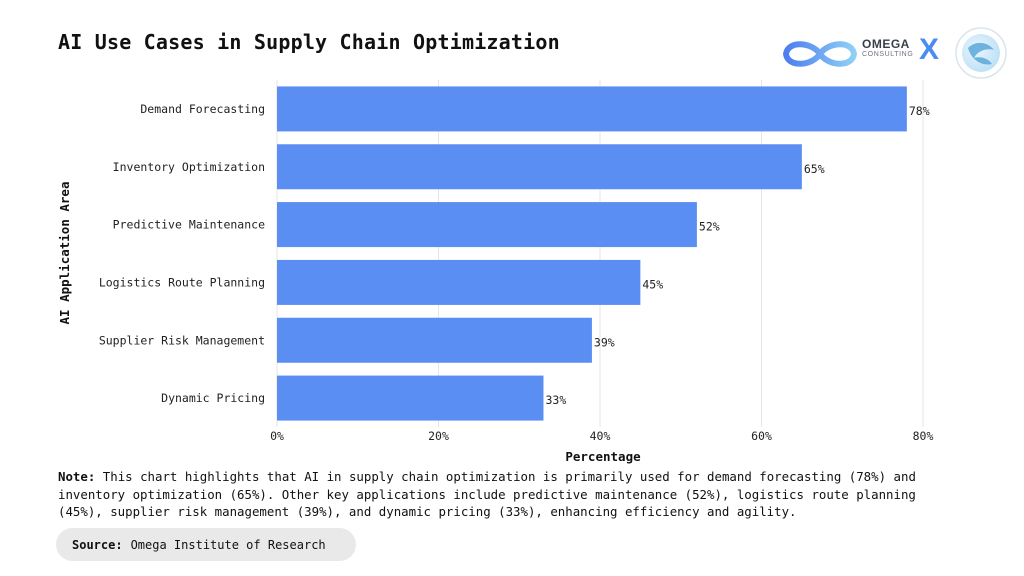 This screenshot has width=1024, height=576. Describe the element at coordinates (555, 400) in the screenshot. I see `value-label: 33%` at that location.